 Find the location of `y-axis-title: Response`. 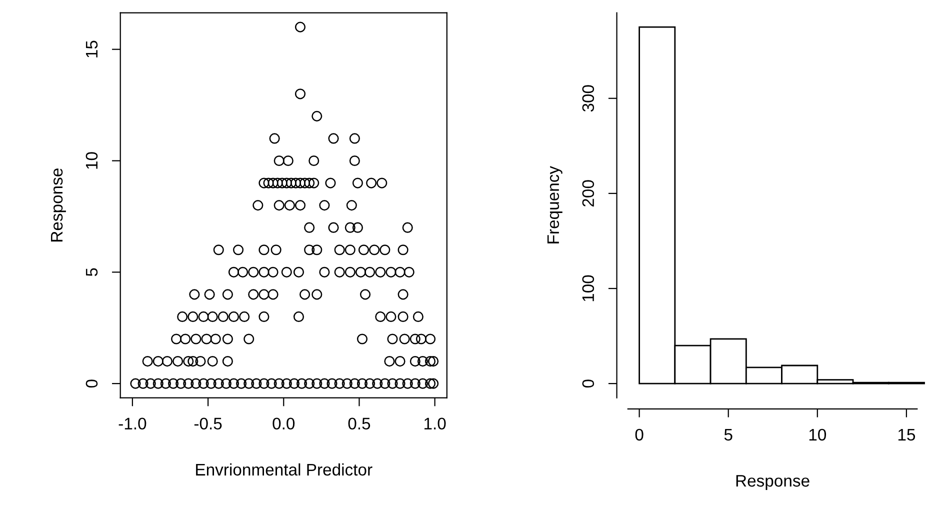

y-axis-title: Response is located at coordinates (58, 205).